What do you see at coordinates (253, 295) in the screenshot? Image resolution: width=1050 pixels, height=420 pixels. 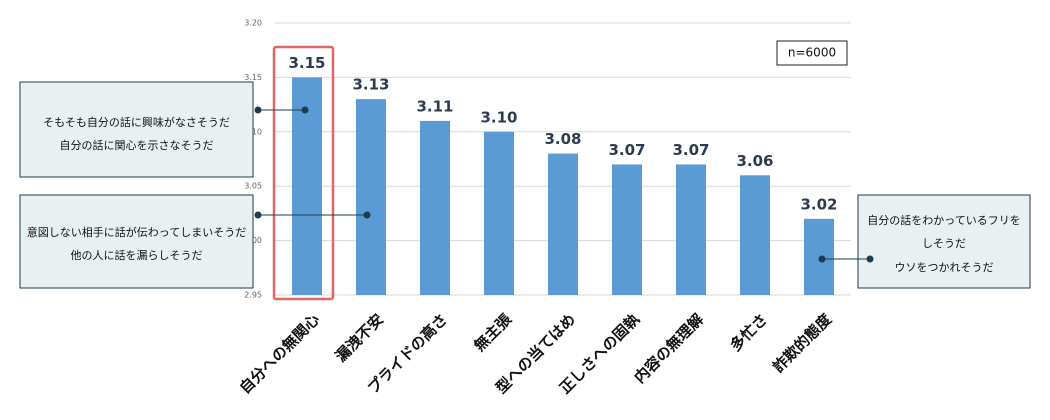 I see `y-tick-label: 2.95` at bounding box center [253, 295].